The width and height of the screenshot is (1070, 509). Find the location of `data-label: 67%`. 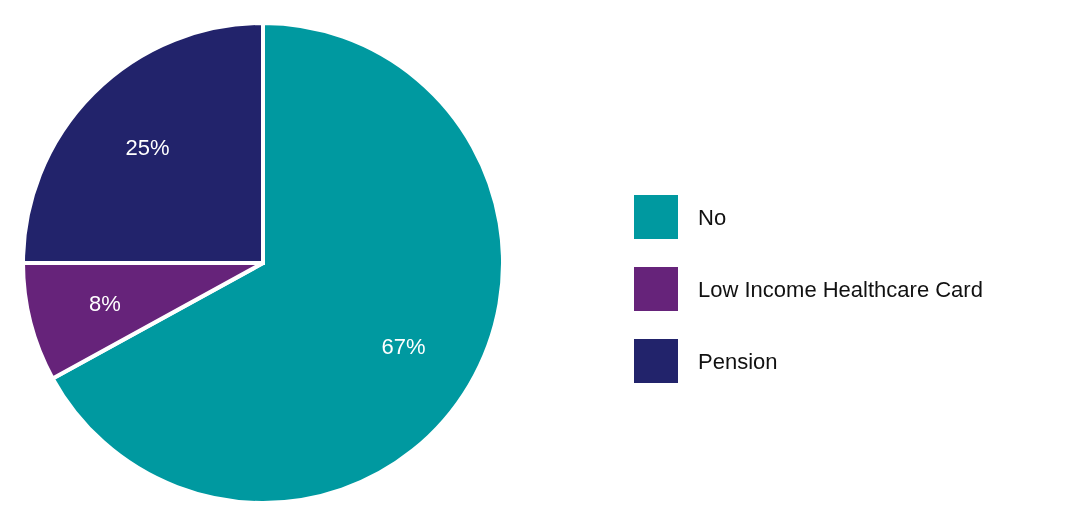

data-label: 67% is located at coordinates (403, 346).